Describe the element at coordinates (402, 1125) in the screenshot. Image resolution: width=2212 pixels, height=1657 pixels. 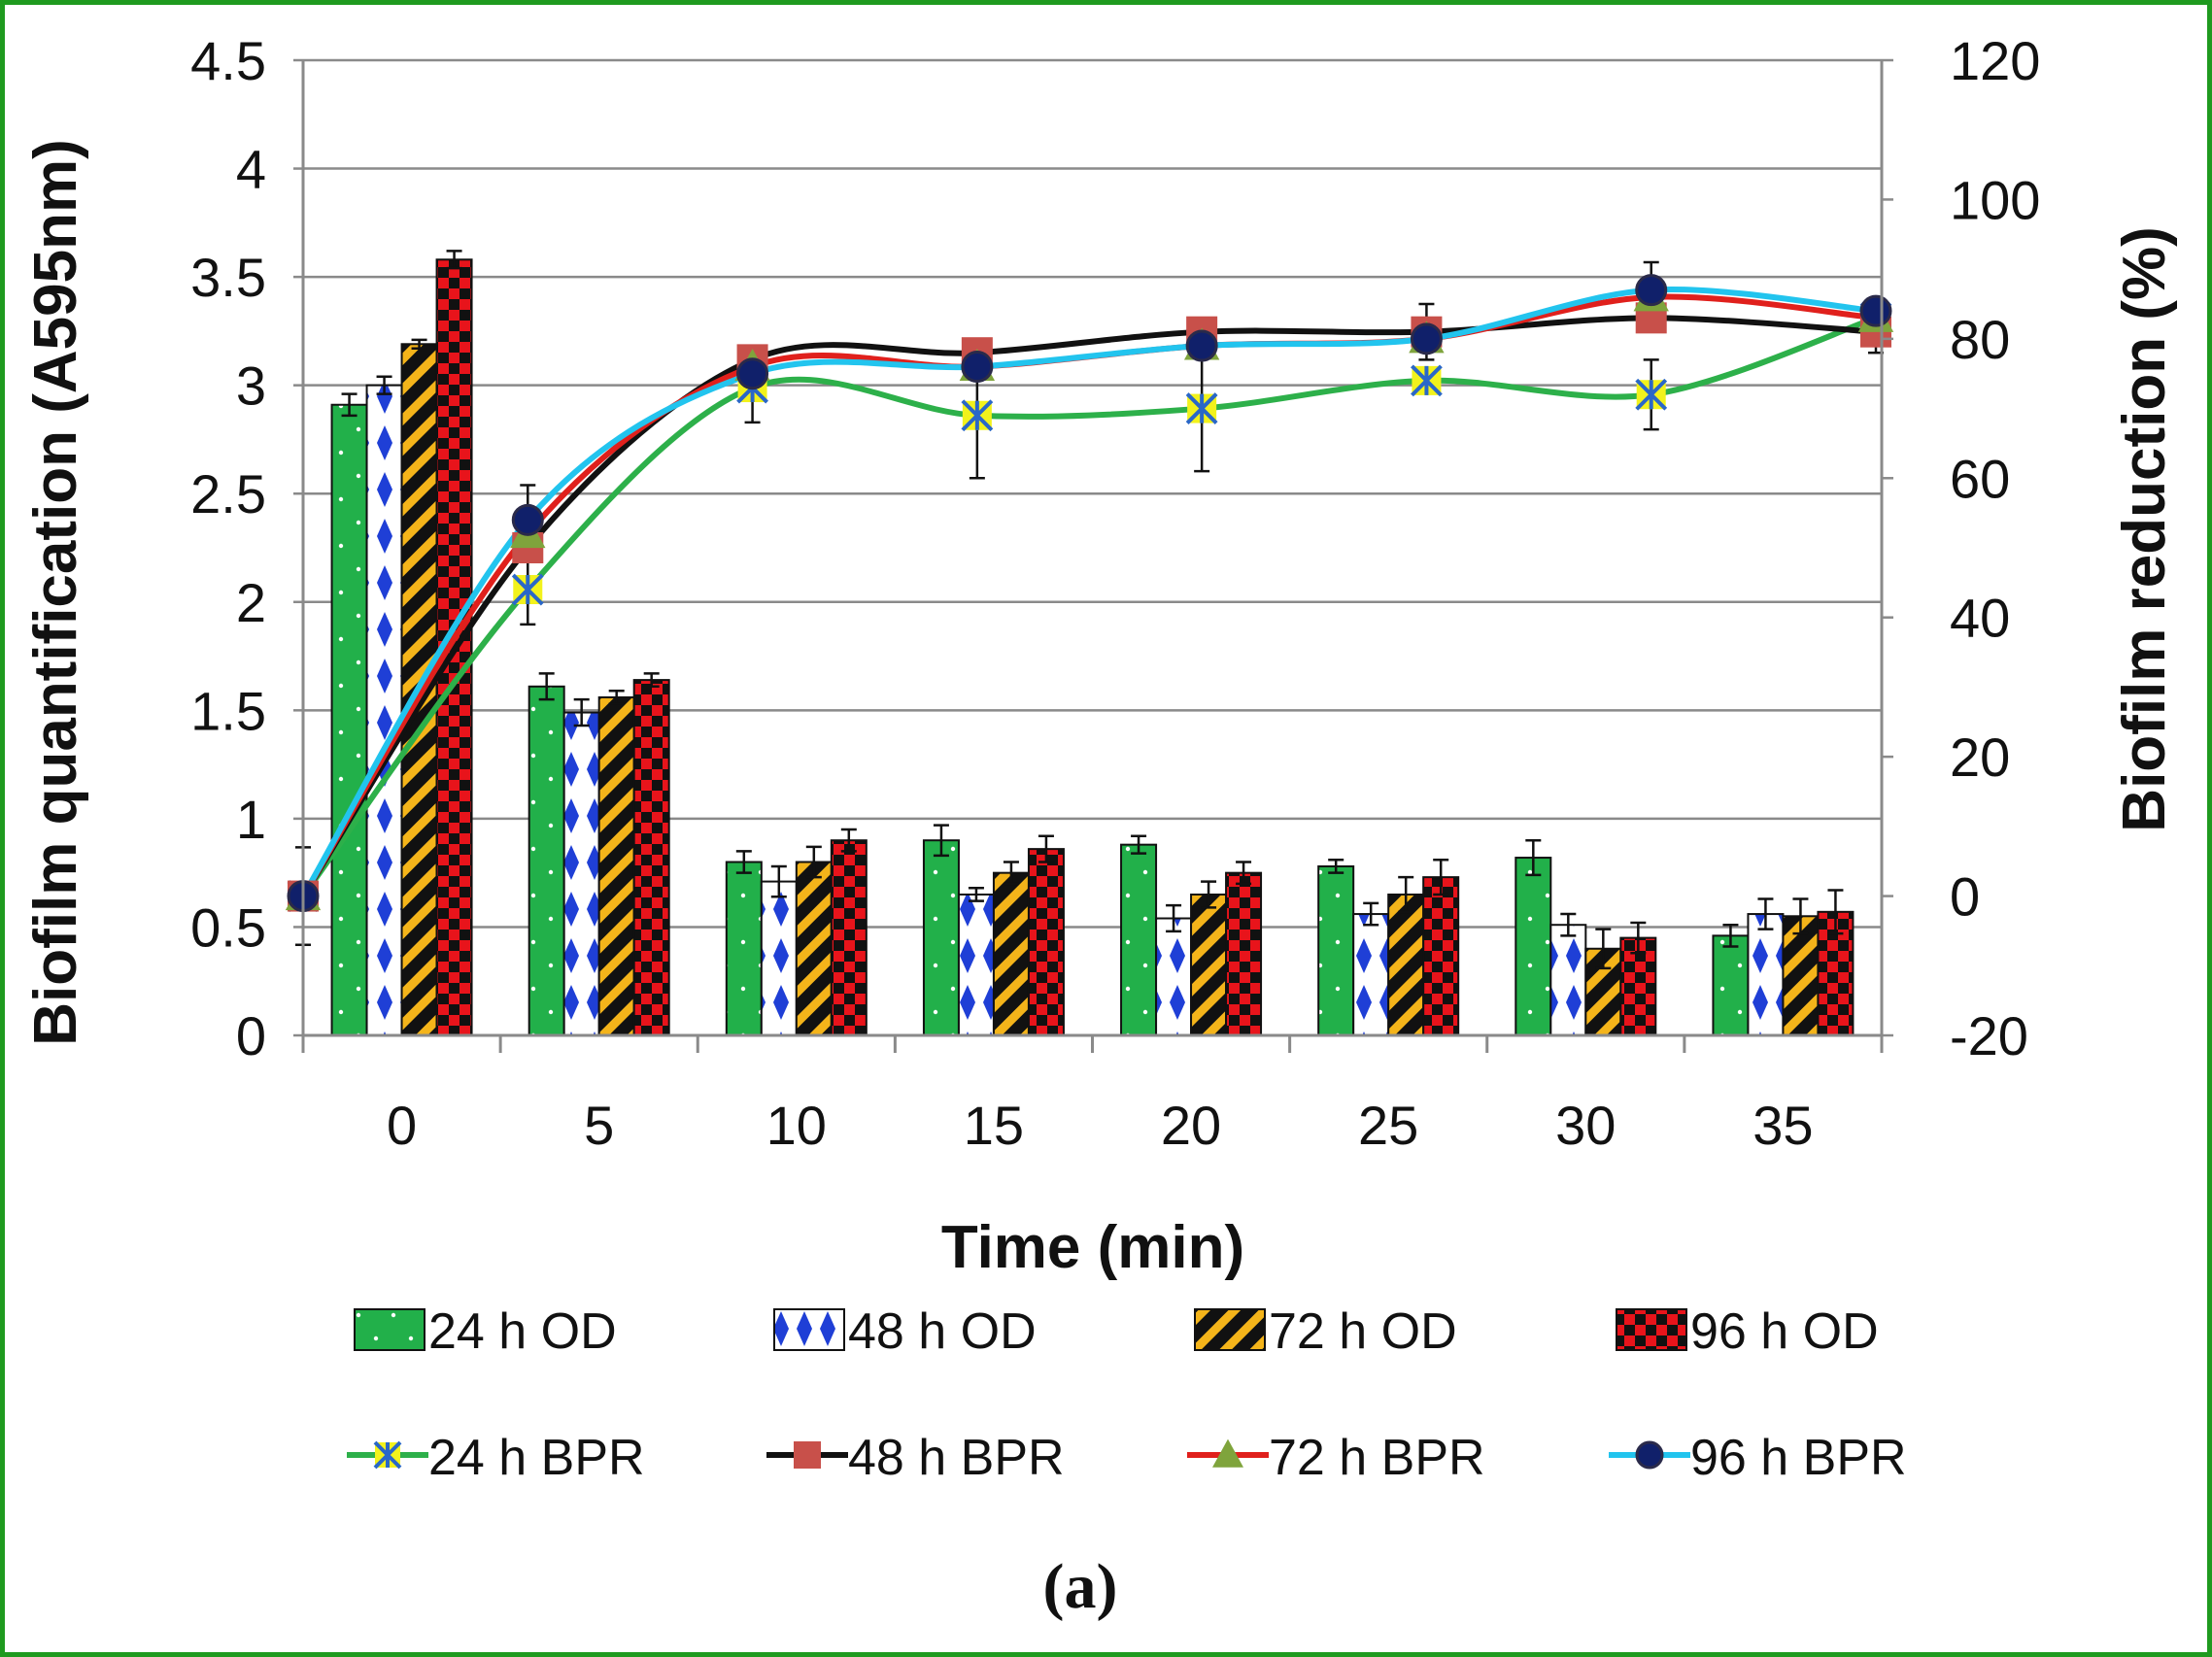
I see `x-tick-label: 0` at that location.